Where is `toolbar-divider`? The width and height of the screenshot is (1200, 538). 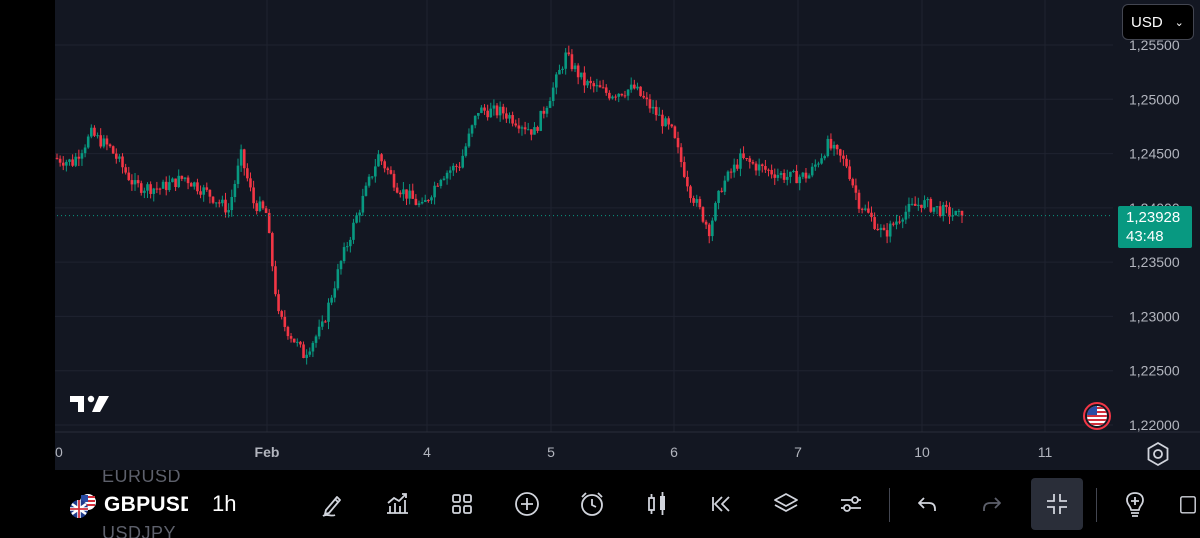
toolbar-divider is located at coordinates (1096, 505).